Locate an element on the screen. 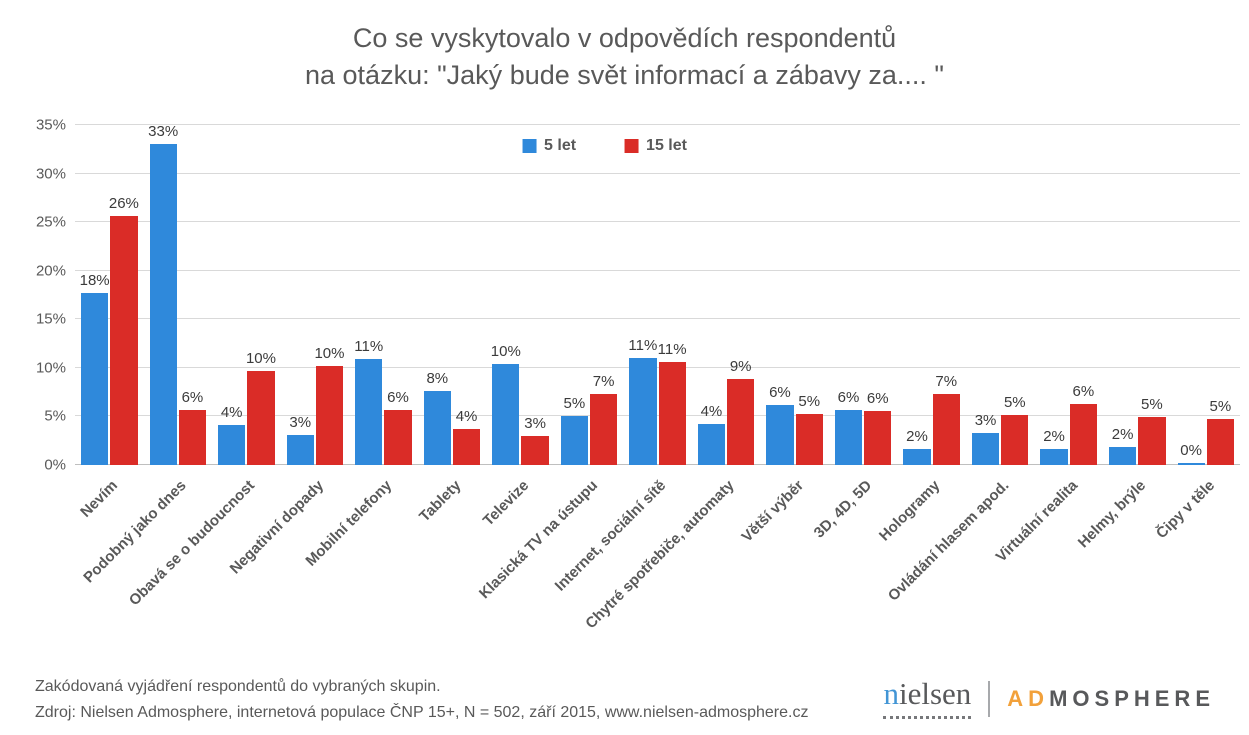 Image resolution: width=1249 pixels, height=735 pixels. admosphere-logo-accent: AD is located at coordinates (1028, 698).